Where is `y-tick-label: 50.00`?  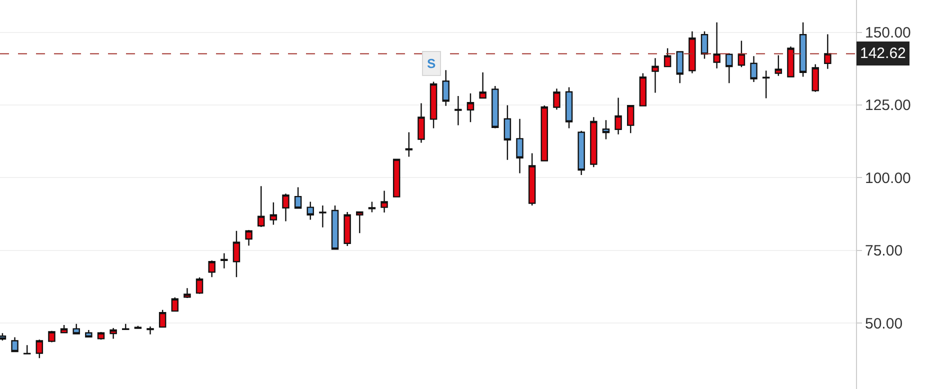
y-tick-label: 50.00 is located at coordinates (884, 323).